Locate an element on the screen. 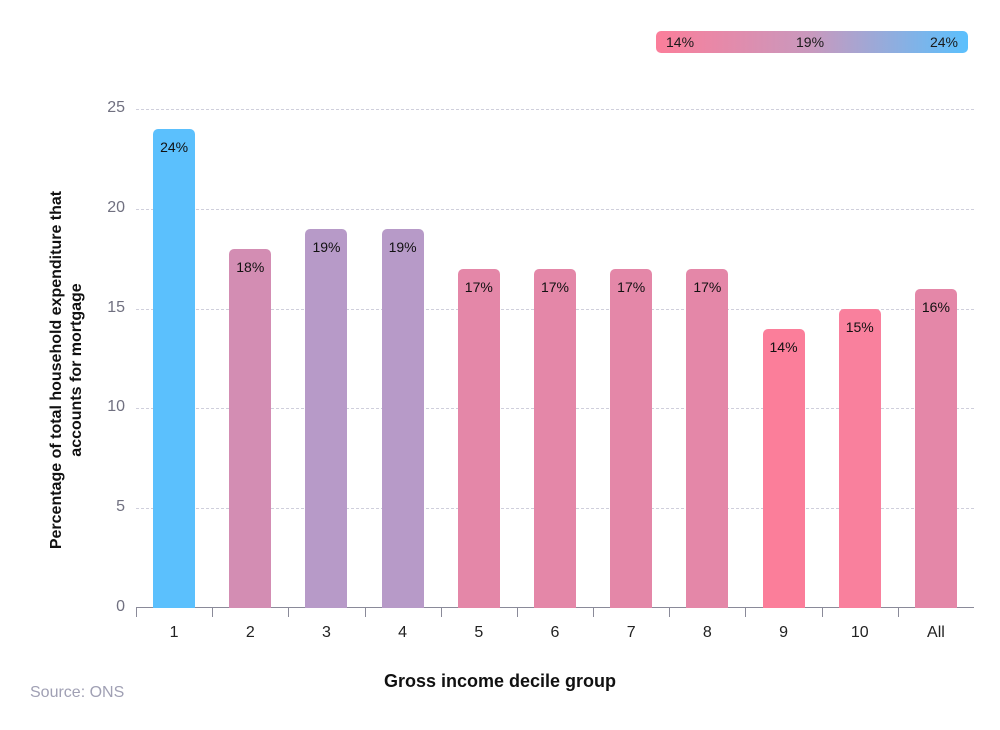  legend-max-label: 24% is located at coordinates (943, 42).